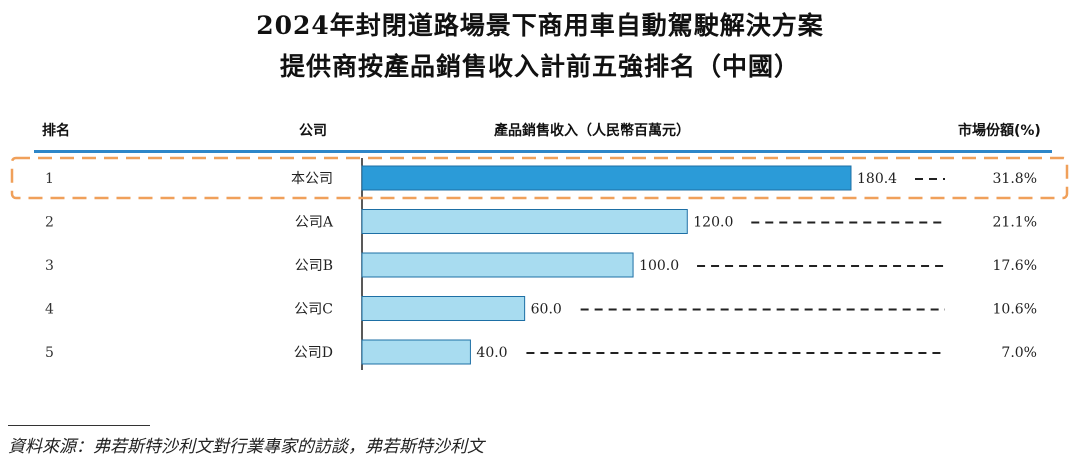  Describe the element at coordinates (49, 310) in the screenshot. I see `rank-label: 4` at that location.